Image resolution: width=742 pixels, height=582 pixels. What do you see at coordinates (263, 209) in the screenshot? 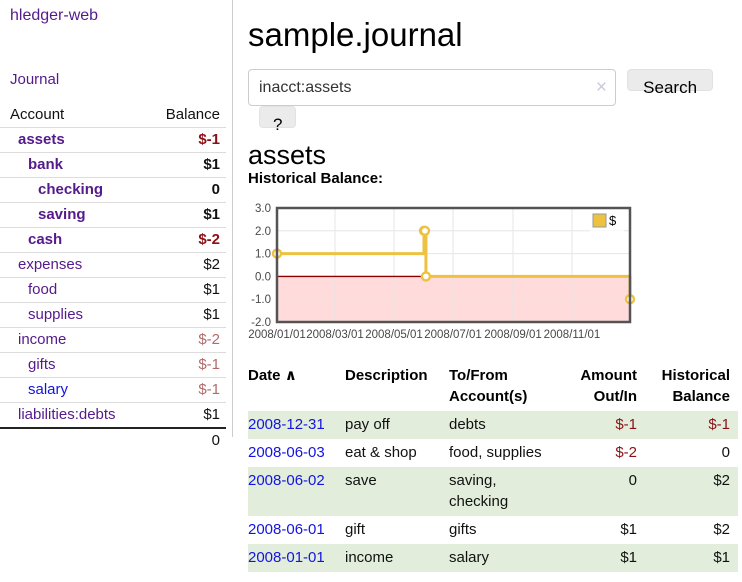
I see `chart-tick-label: 3.0` at bounding box center [263, 209].